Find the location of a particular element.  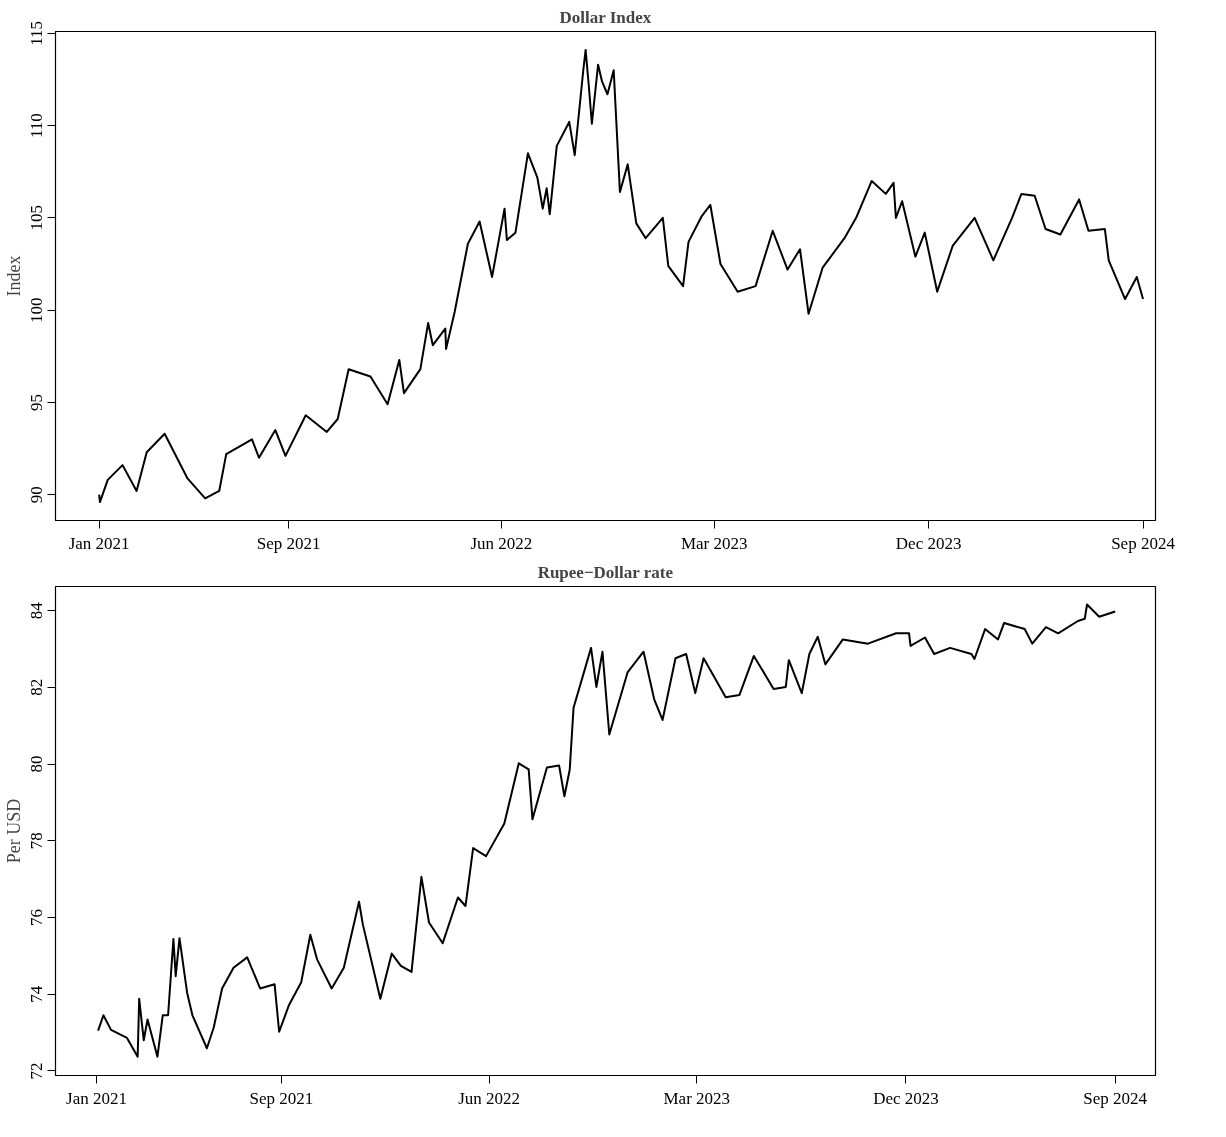

chart-title: Dollar Index is located at coordinates (605, 17).